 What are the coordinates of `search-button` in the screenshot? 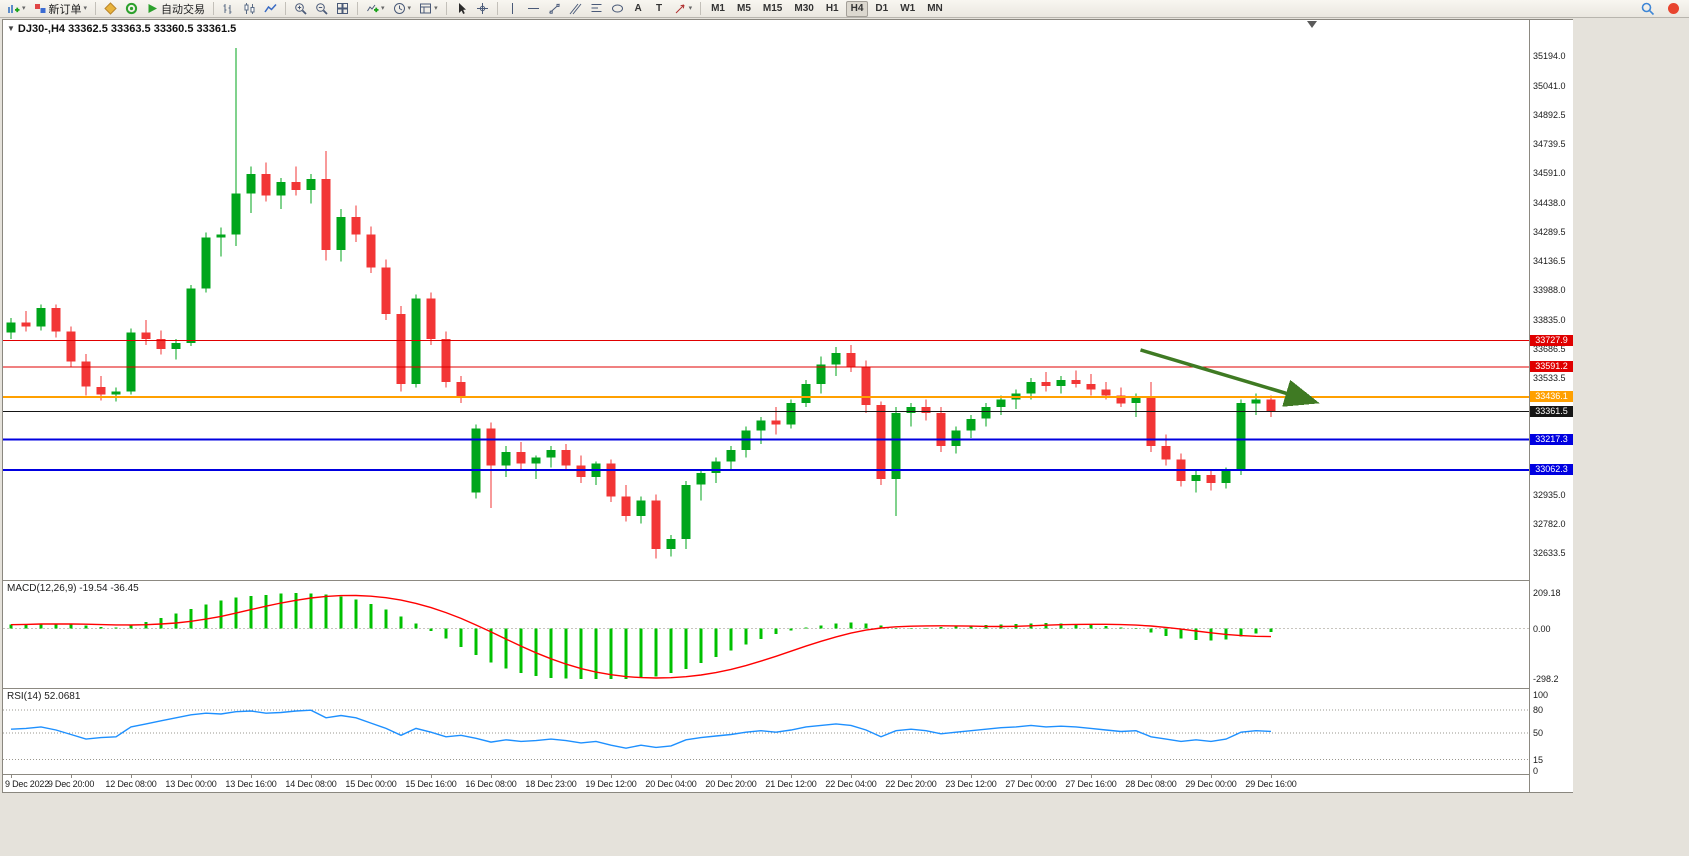 It's located at (1648, 9).